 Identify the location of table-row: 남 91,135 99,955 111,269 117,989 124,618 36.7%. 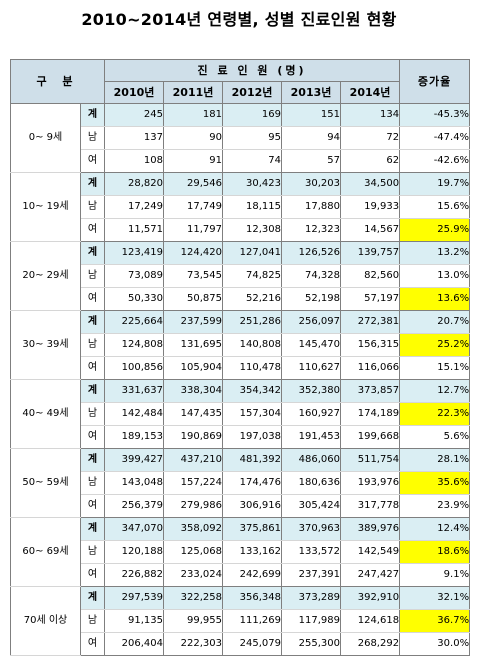
(241, 621).